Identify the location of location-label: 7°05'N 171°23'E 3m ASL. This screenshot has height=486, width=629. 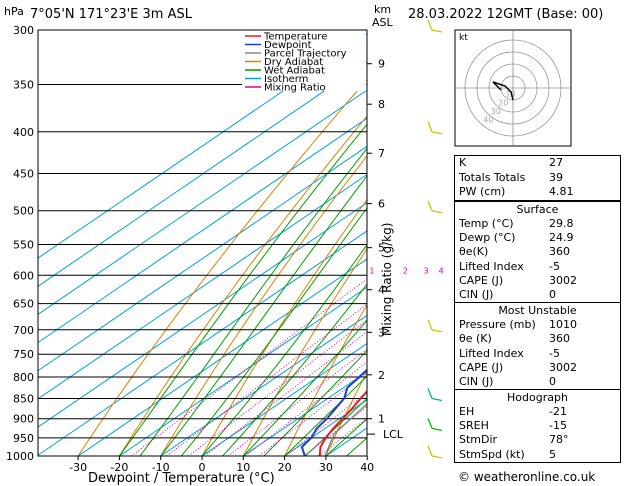
(111, 14).